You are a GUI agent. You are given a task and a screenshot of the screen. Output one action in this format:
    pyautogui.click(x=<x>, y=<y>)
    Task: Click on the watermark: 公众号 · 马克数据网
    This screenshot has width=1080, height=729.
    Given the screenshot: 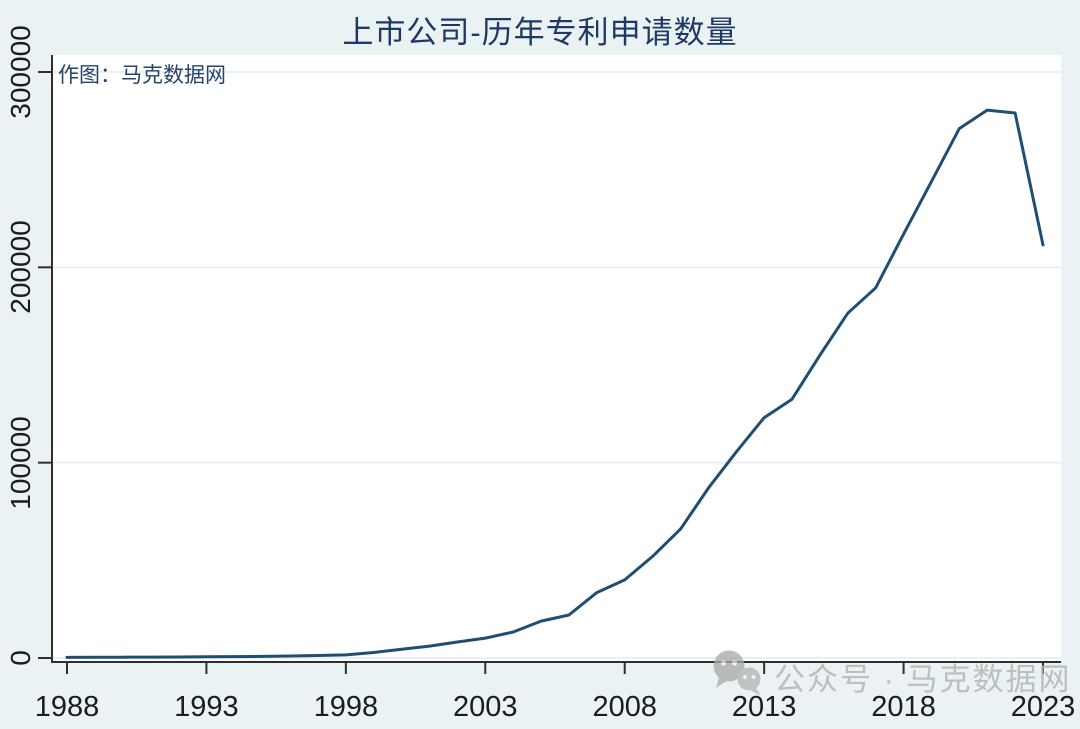 What is the action you would take?
    pyautogui.click(x=891, y=676)
    